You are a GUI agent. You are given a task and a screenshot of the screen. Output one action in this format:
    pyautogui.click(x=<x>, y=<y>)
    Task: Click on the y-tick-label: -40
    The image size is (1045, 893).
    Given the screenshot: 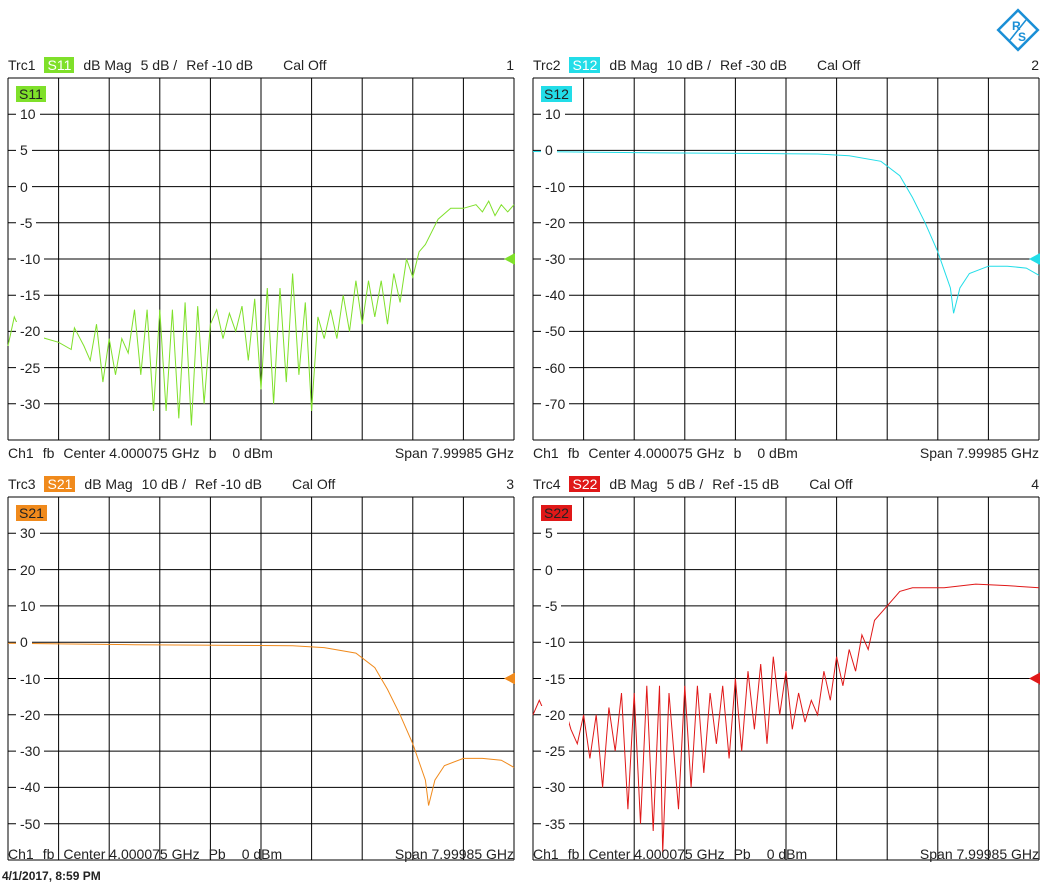 What is the action you would take?
    pyautogui.click(x=555, y=295)
    